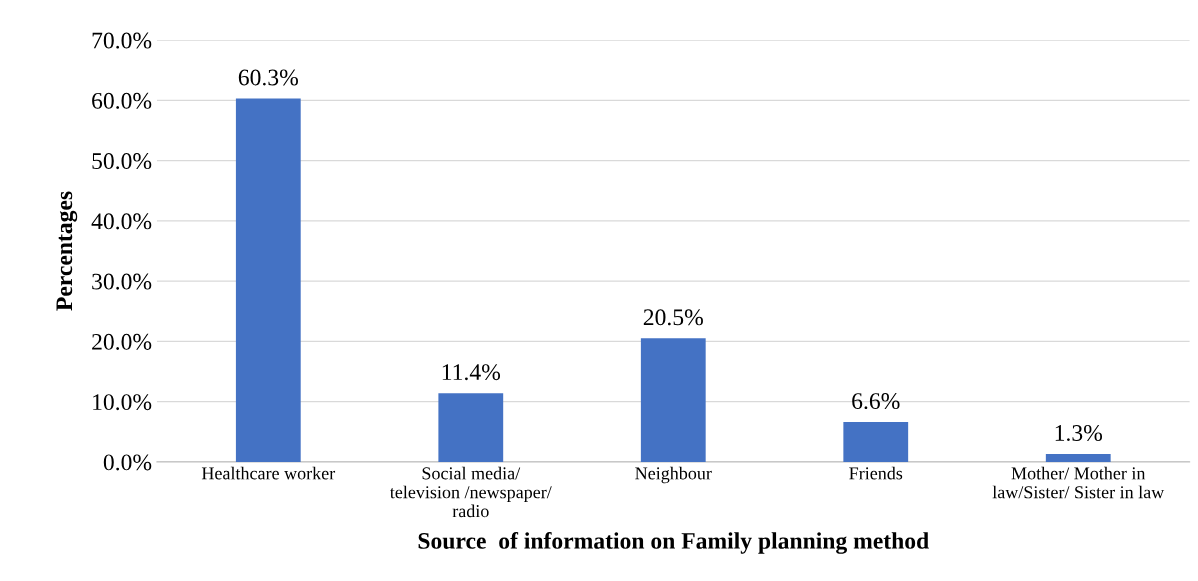 The height and width of the screenshot is (581, 1198). I want to click on y-axis-title: Percentages, so click(67, 251).